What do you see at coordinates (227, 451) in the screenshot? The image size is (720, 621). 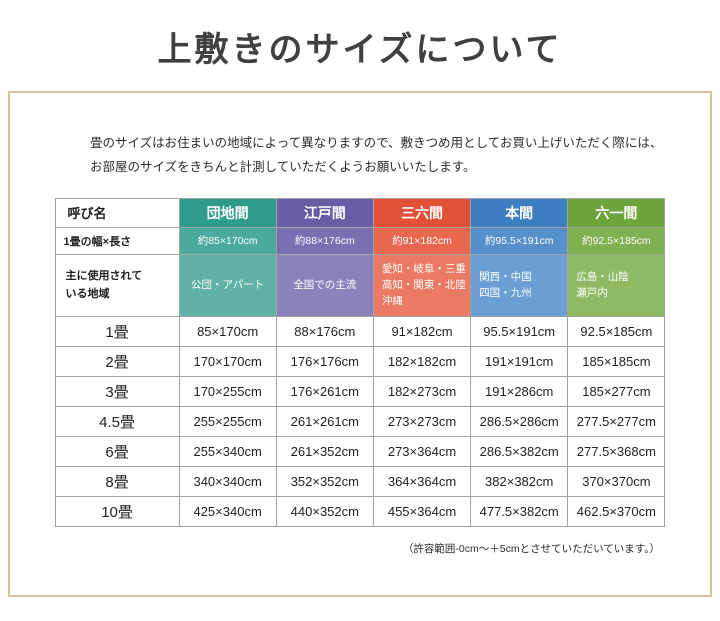 I see `dimension-value: 255×340cm` at bounding box center [227, 451].